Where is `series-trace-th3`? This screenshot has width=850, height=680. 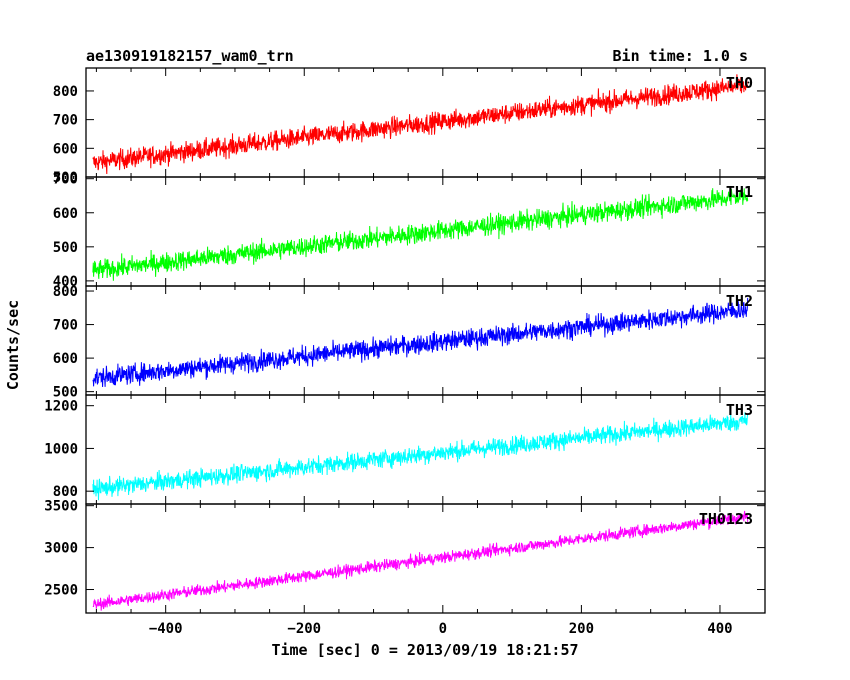
series-trace-th3 is located at coordinates (420, 456).